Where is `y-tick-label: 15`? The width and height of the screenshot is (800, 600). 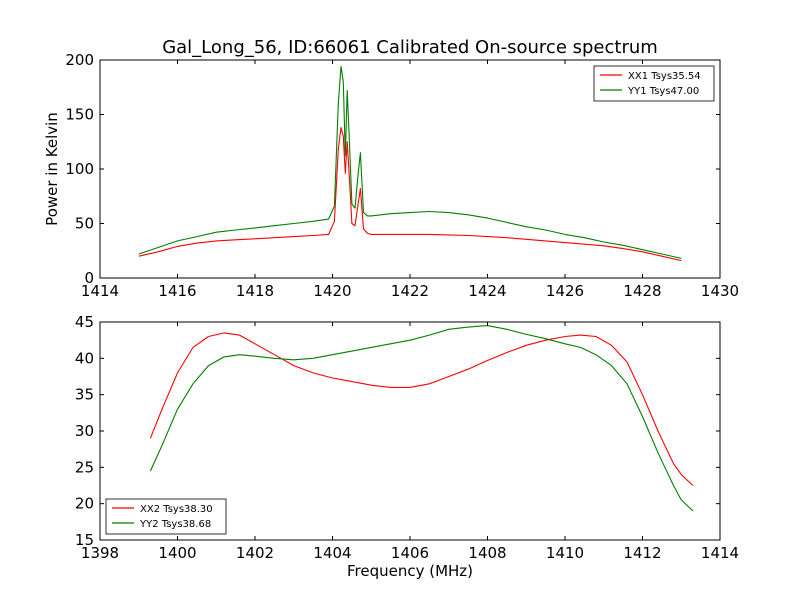 y-tick-label: 15 is located at coordinates (84, 540).